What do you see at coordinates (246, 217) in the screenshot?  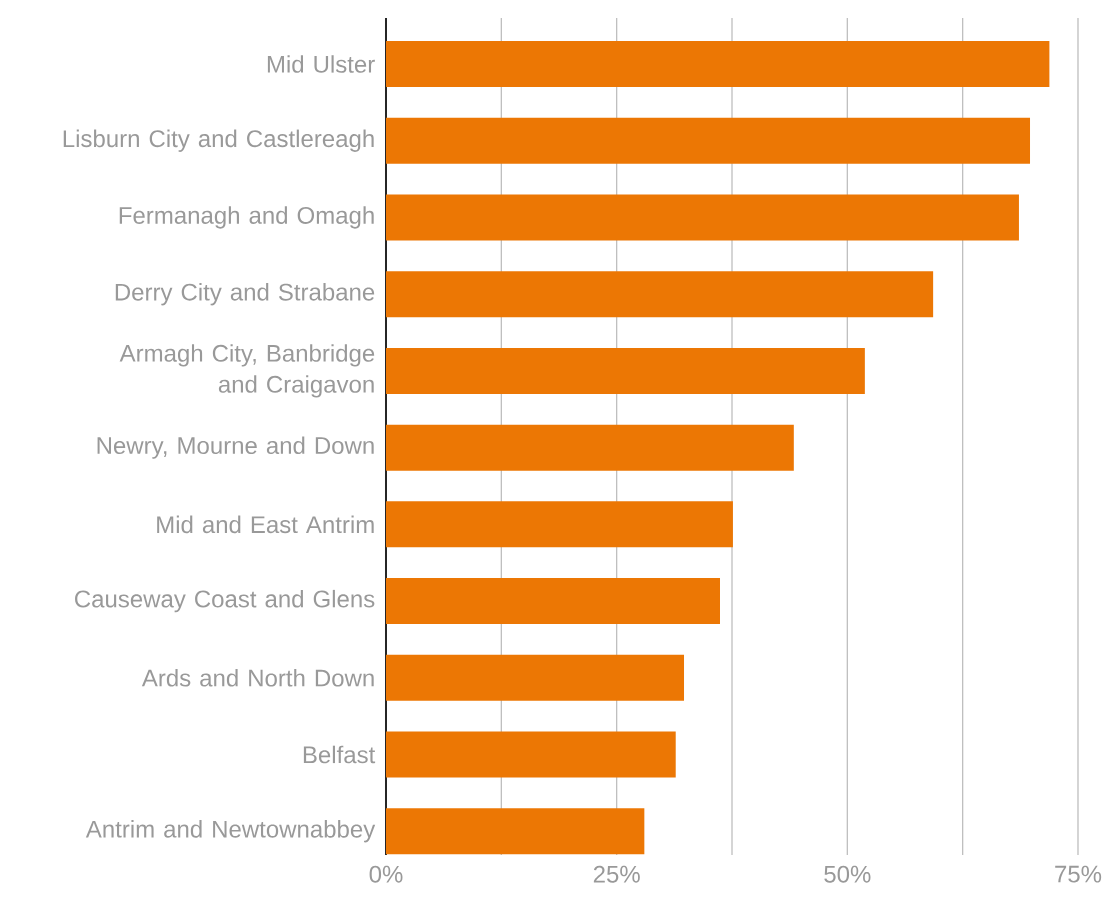 I see `y-tick-label: Fermanagh and Omagh` at bounding box center [246, 217].